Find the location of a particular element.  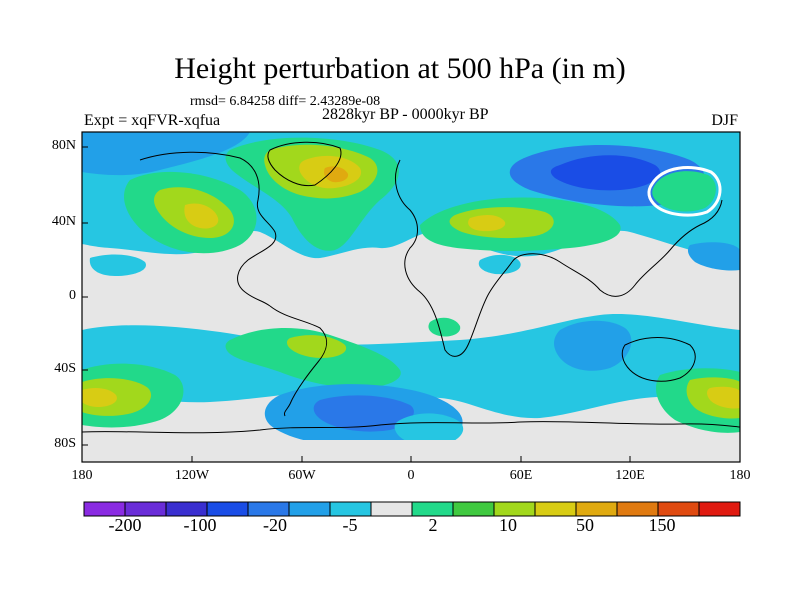

coast-antarctica is located at coordinates (411, 427).